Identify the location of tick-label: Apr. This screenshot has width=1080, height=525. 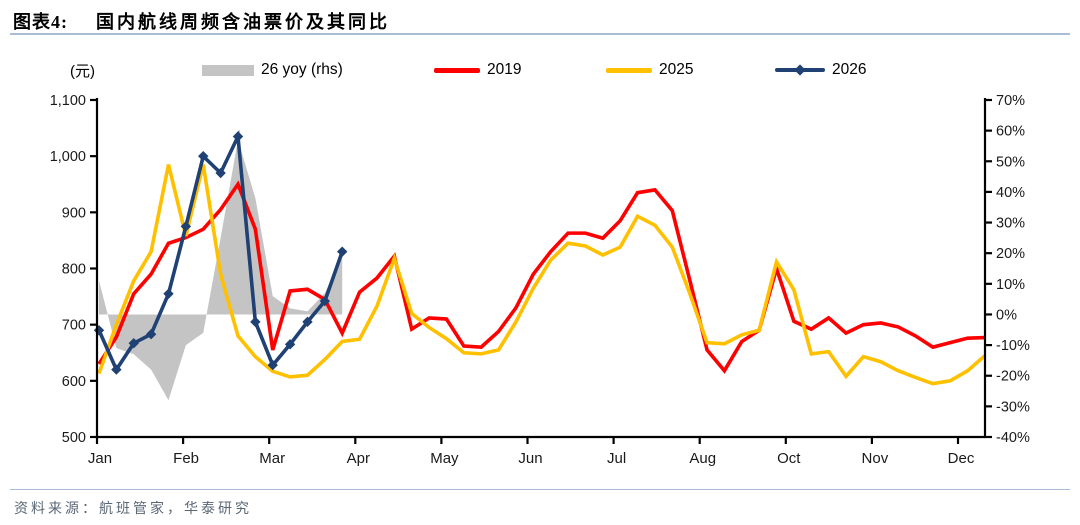
(358, 458).